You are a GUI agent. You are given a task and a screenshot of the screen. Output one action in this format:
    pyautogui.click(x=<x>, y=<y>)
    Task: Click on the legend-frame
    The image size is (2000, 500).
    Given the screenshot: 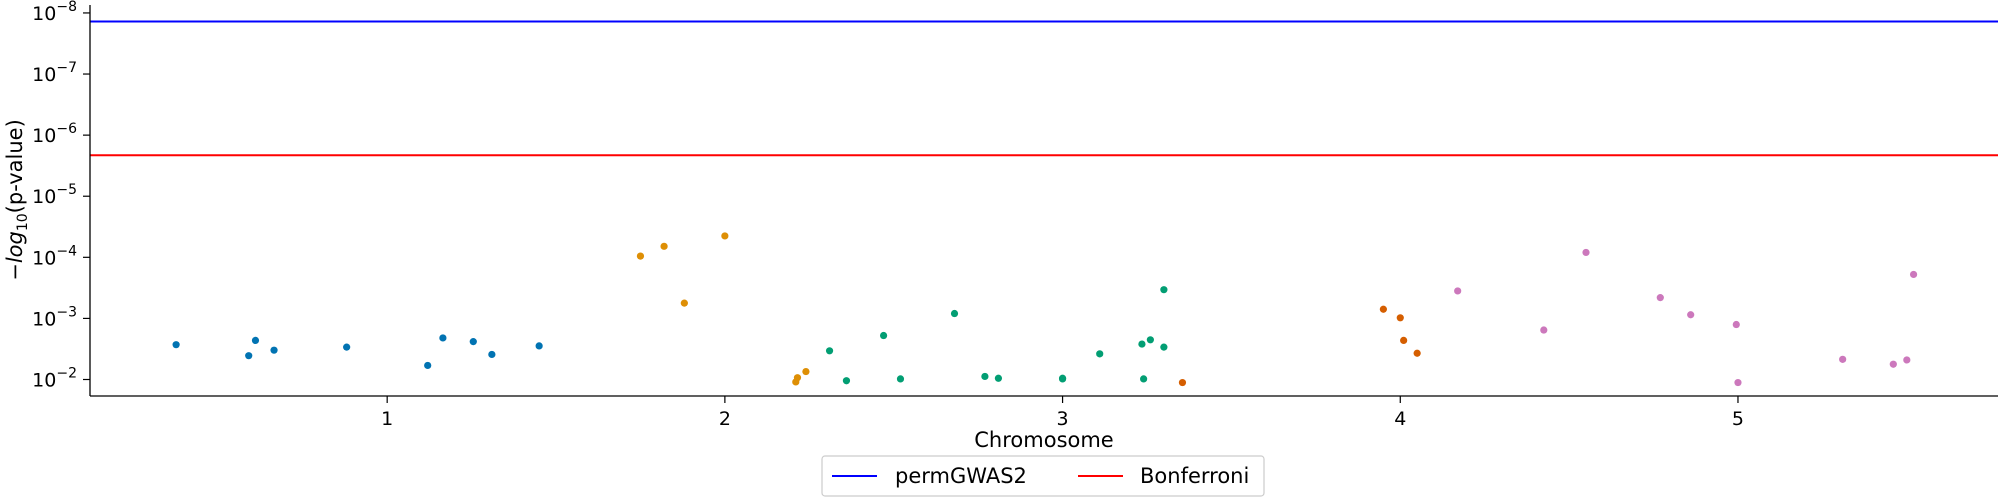 What is the action you would take?
    pyautogui.click(x=1043, y=476)
    